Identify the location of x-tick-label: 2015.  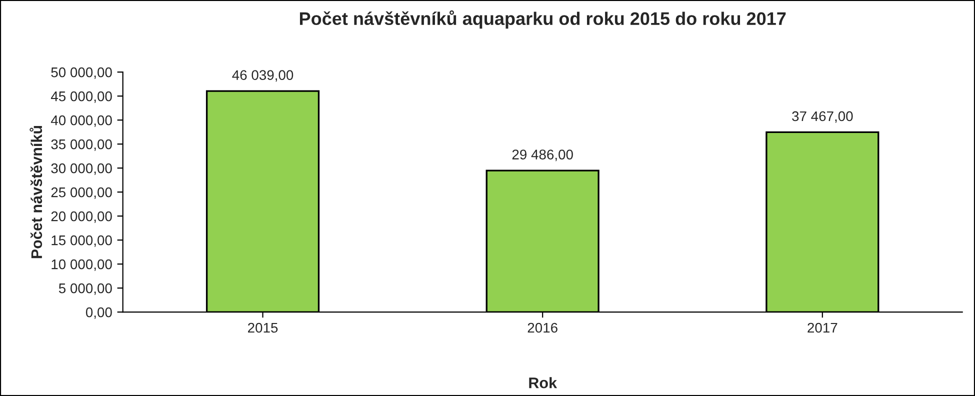
(263, 327).